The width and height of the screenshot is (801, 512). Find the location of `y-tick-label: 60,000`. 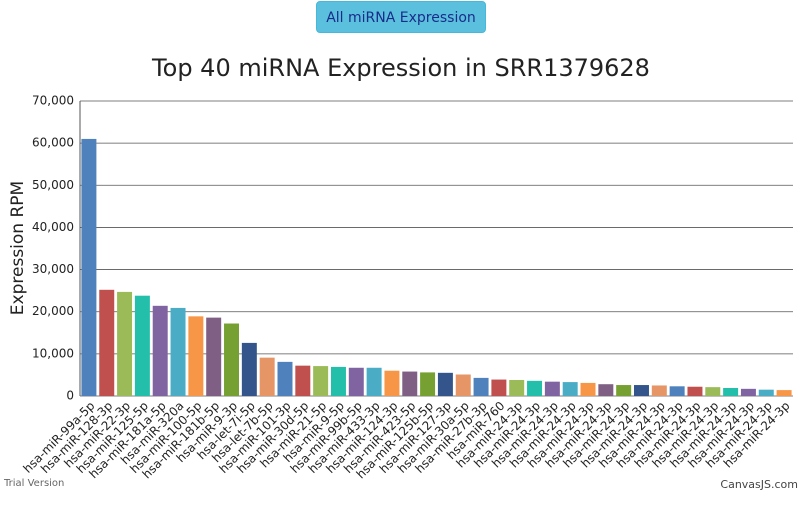

y-tick-label: 60,000 is located at coordinates (53, 143).